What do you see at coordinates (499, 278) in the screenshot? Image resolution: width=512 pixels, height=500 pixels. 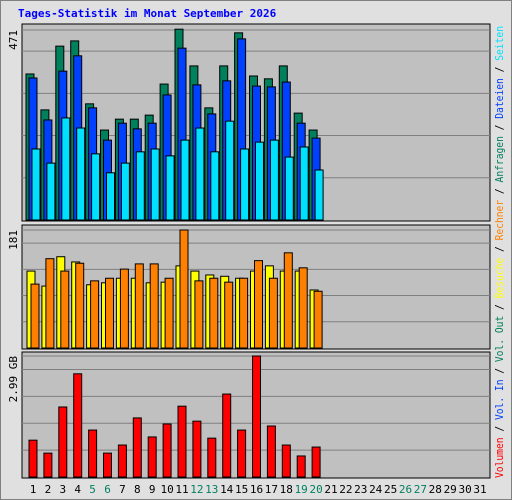 I see `legend-entry: Besuche` at bounding box center [499, 278].